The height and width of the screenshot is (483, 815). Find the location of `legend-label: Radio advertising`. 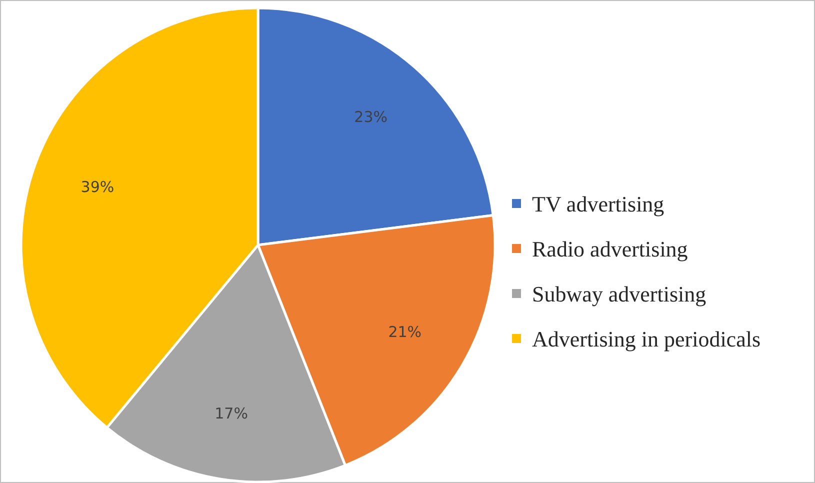

legend-label: Radio advertising is located at coordinates (610, 249).